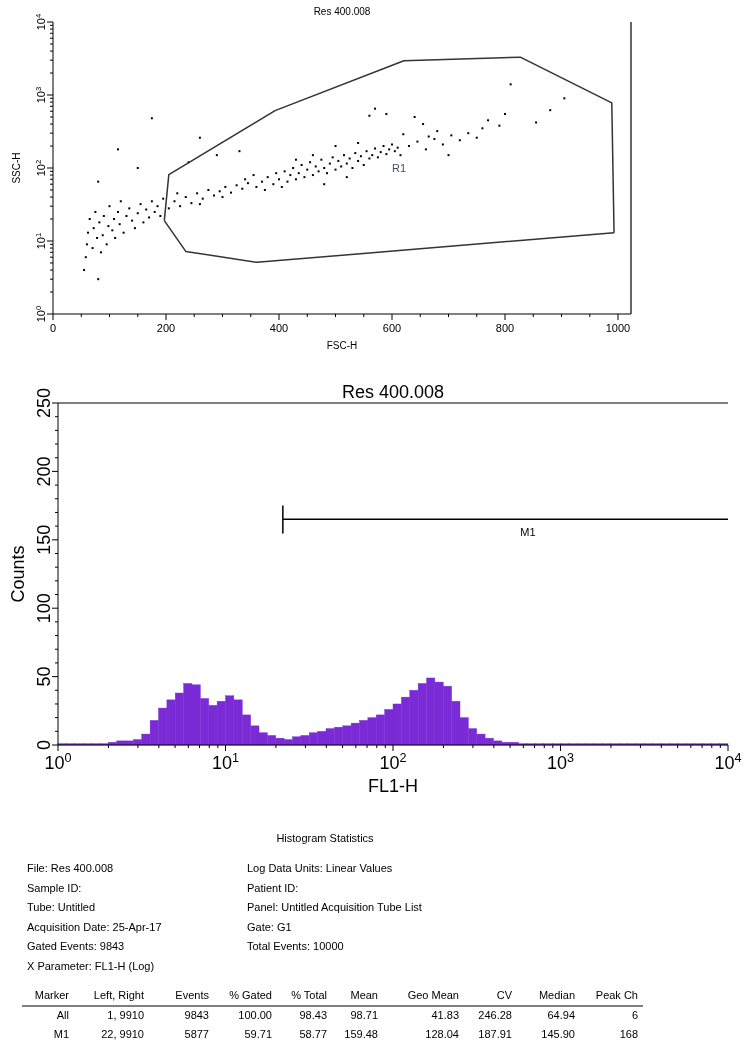 This screenshot has width=750, height=1047. I want to click on text: 6, so click(634, 1014).